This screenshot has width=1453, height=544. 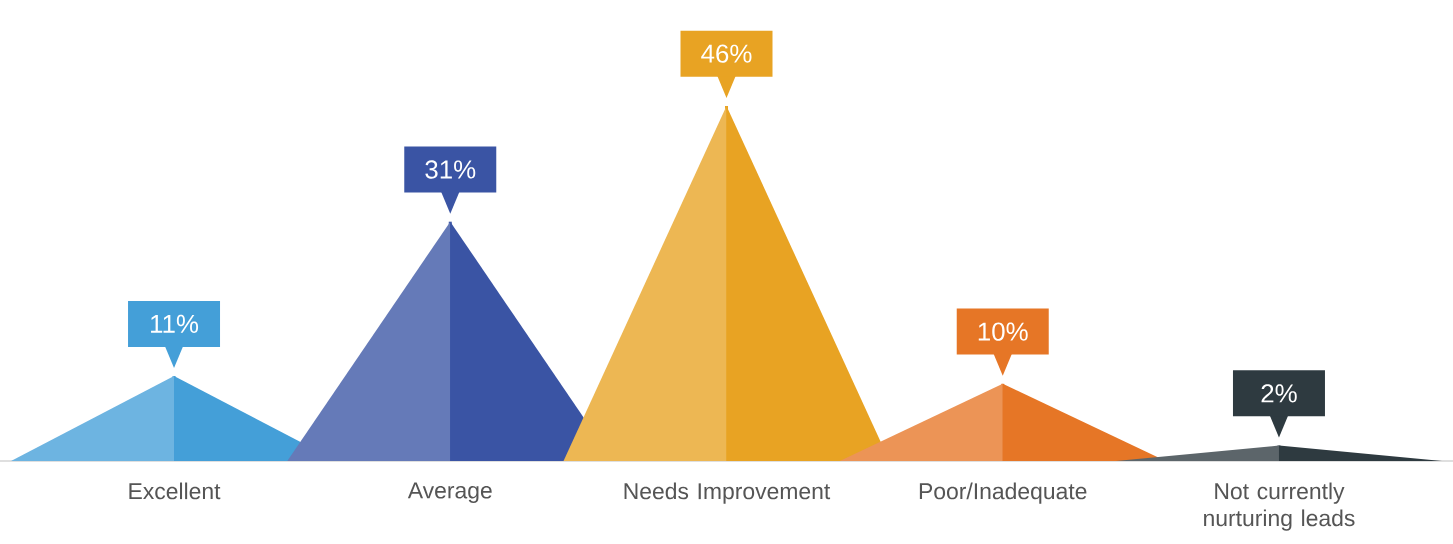 What do you see at coordinates (175, 491) in the screenshot?
I see `x-tick-label: Excellent` at bounding box center [175, 491].